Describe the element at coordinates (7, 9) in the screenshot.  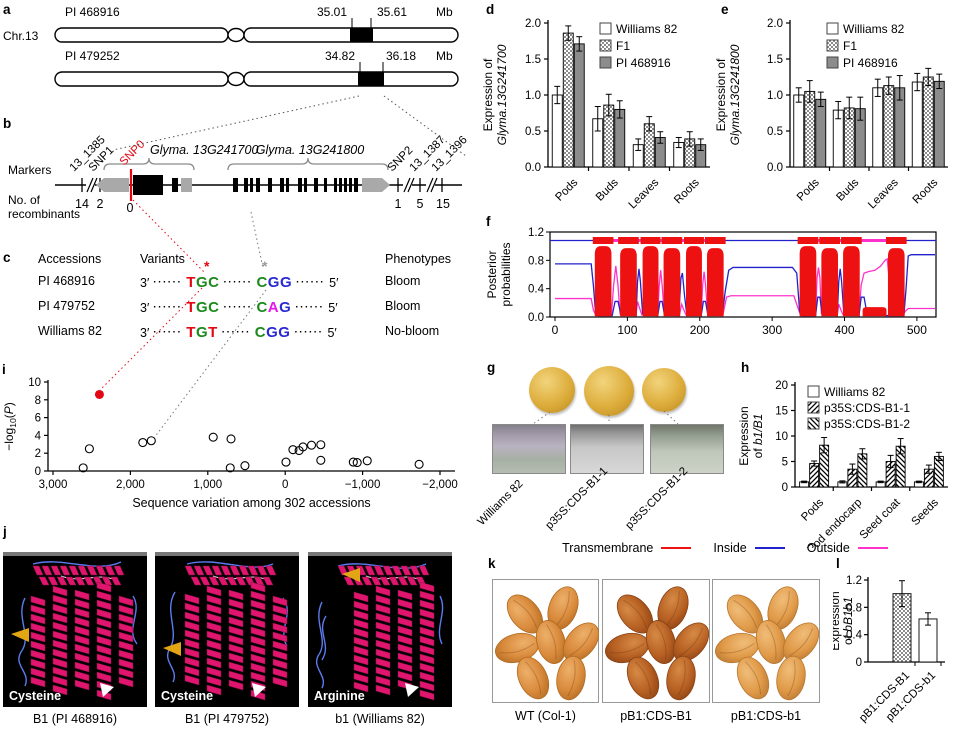
I see `panel-letter-a: a` at that location.